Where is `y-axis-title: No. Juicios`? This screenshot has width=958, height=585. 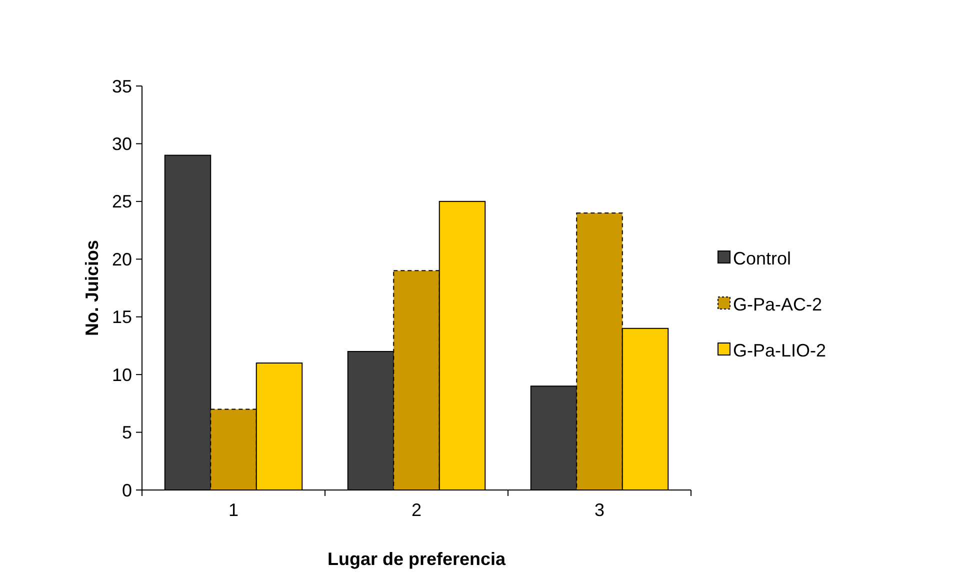
y-axis-title: No. Juicios is located at coordinates (92, 288).